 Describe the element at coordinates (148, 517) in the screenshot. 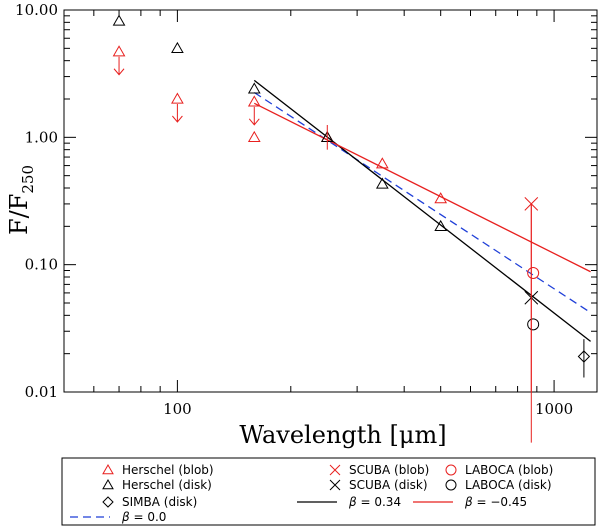

I see `legend-label-value: = 0.0` at that location.